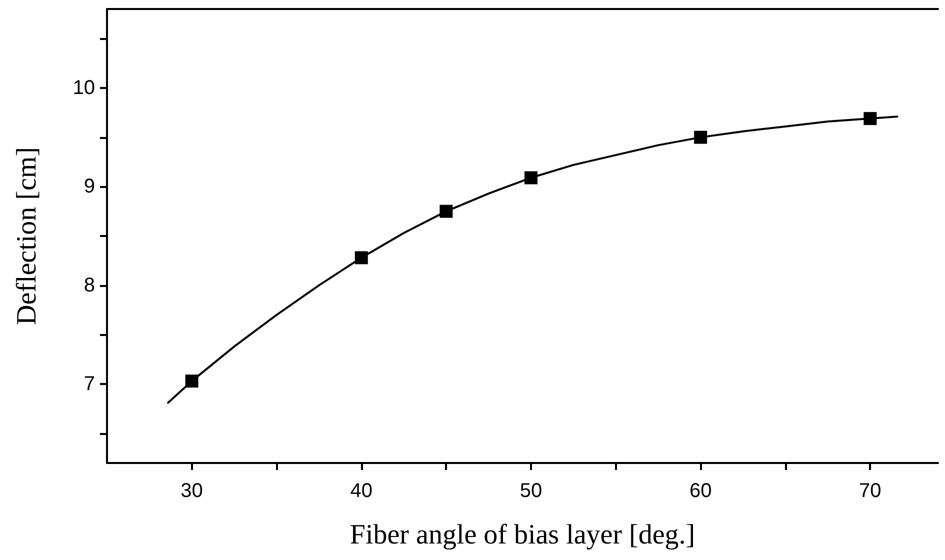  I want to click on x-tick-label: 70, so click(870, 491).